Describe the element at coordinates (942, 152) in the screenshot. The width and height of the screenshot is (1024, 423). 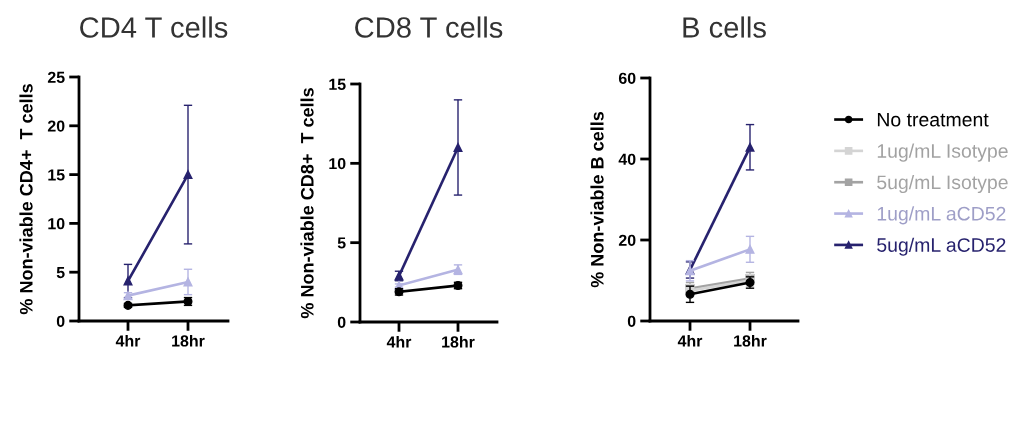
I see `legend-label: 1ug/mL Isotype` at that location.